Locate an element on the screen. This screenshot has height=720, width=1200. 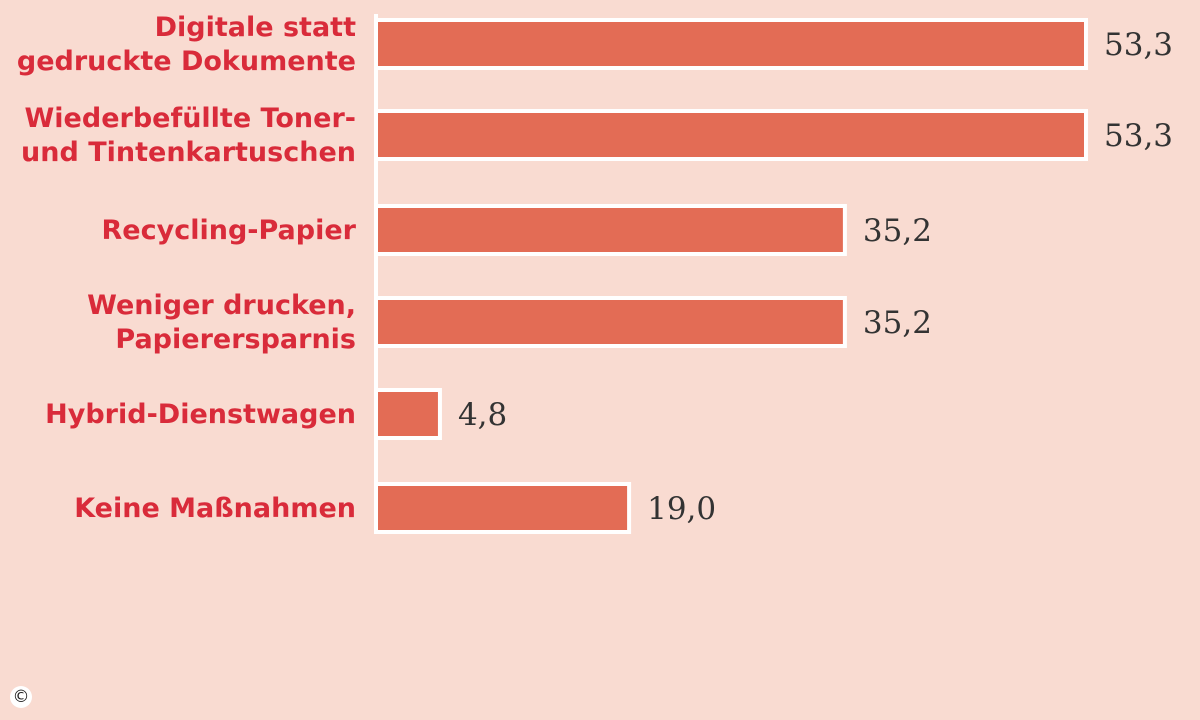
value-label-1: 53,3 is located at coordinates (1138, 136).